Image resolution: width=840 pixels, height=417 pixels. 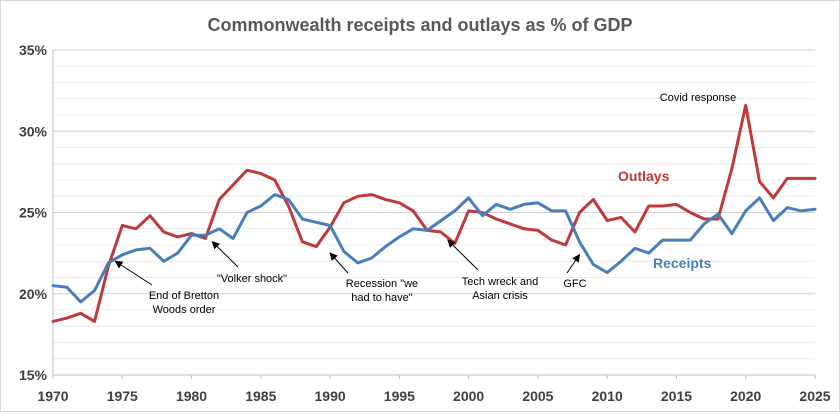 I want to click on x-tick-label: 2020, so click(x=745, y=396).